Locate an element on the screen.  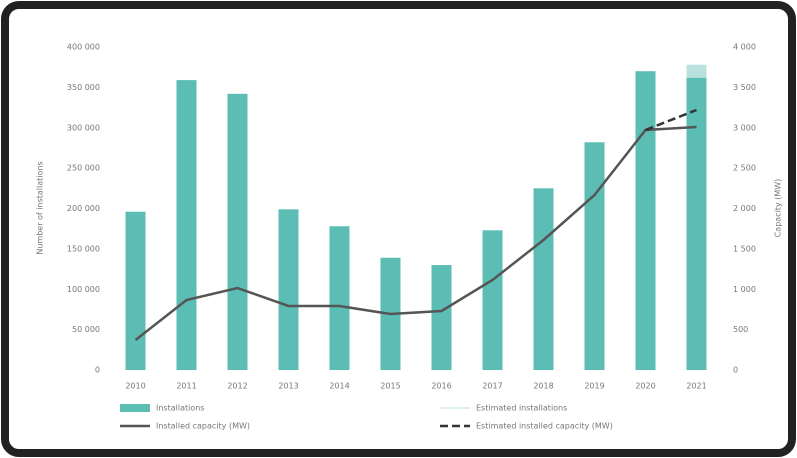
y-tick-label: 300 000 is located at coordinates (83, 127).